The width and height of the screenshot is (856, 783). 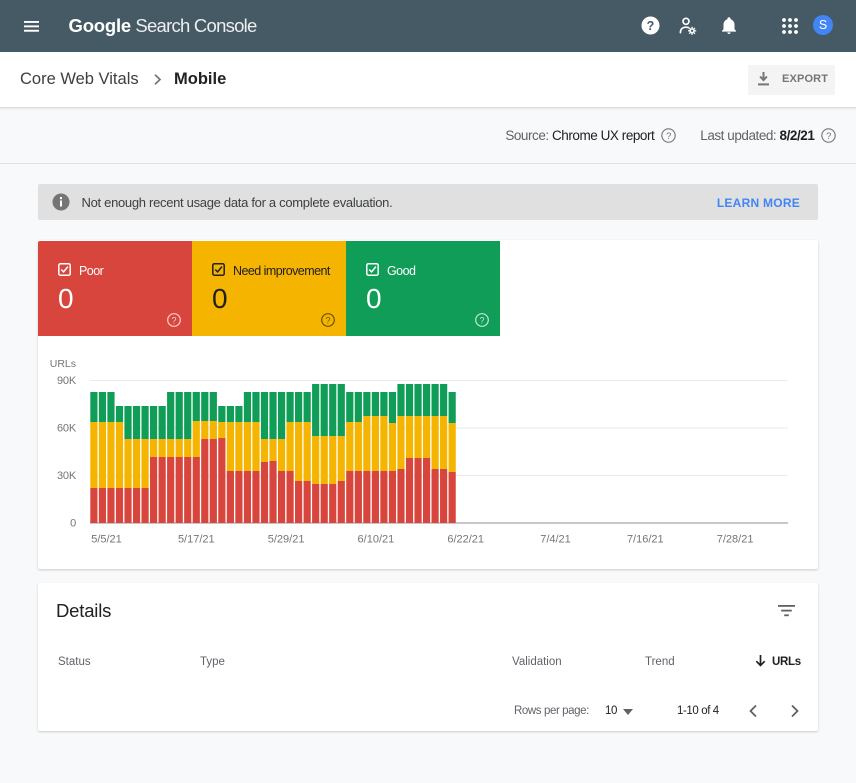 What do you see at coordinates (735, 540) in the screenshot?
I see `svg-text: 7/28/21` at bounding box center [735, 540].